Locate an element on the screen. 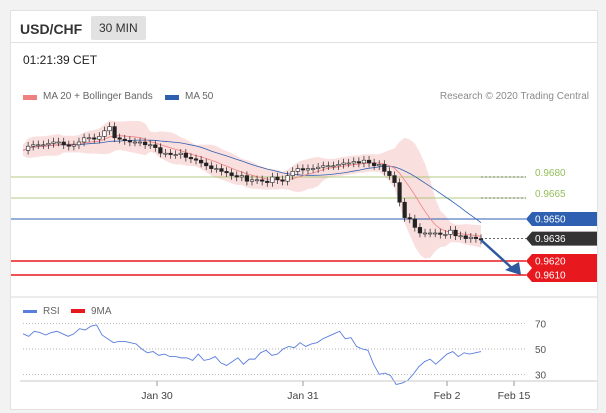  forecast-arrow is located at coordinates (497, 254).